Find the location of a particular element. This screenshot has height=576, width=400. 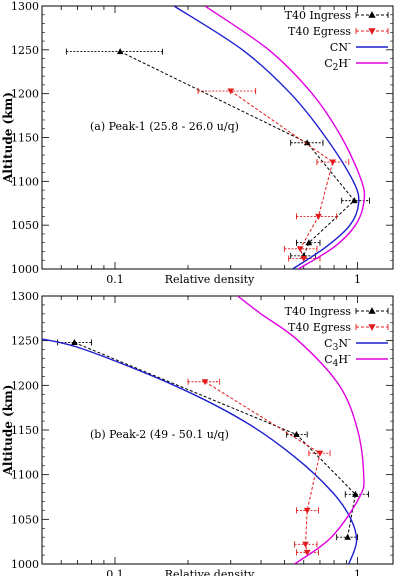

legend-label-tail: N is located at coordinates (343, 343).